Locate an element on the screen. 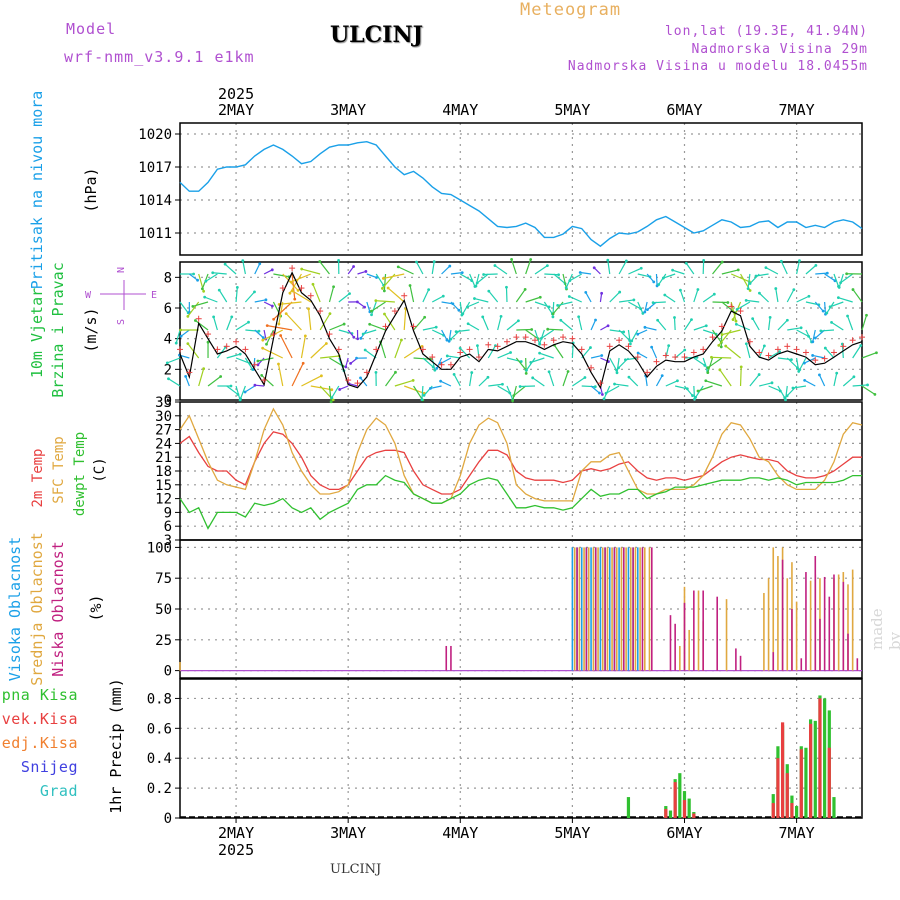 The width and height of the screenshot is (900, 900). panel-pressure: 1011 1014 1017 1020 is located at coordinates (500, 189).